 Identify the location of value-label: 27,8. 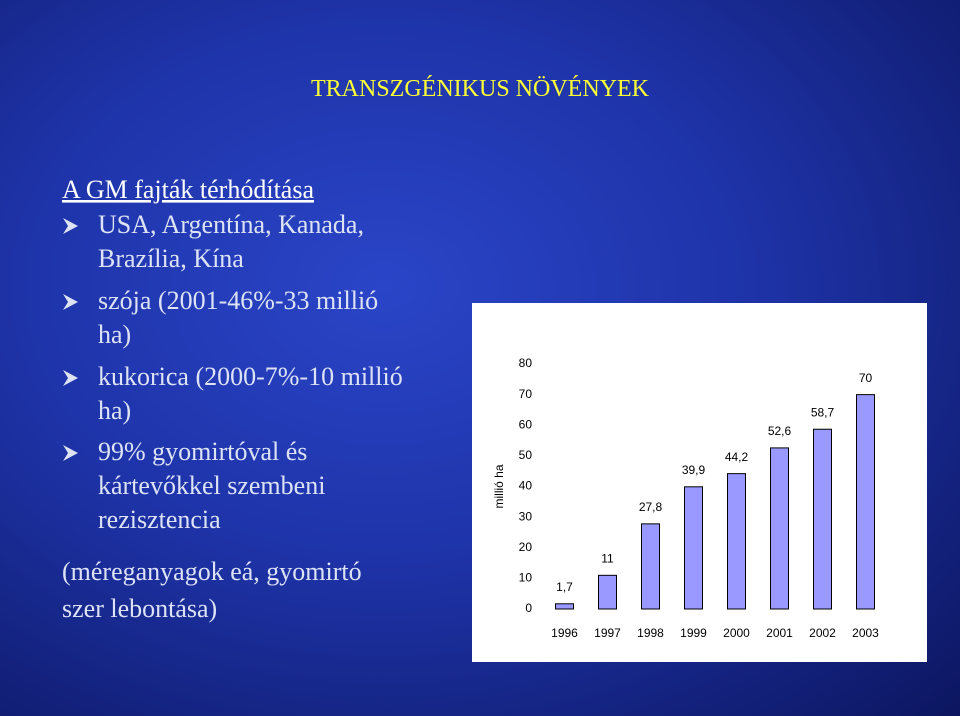
(651, 507).